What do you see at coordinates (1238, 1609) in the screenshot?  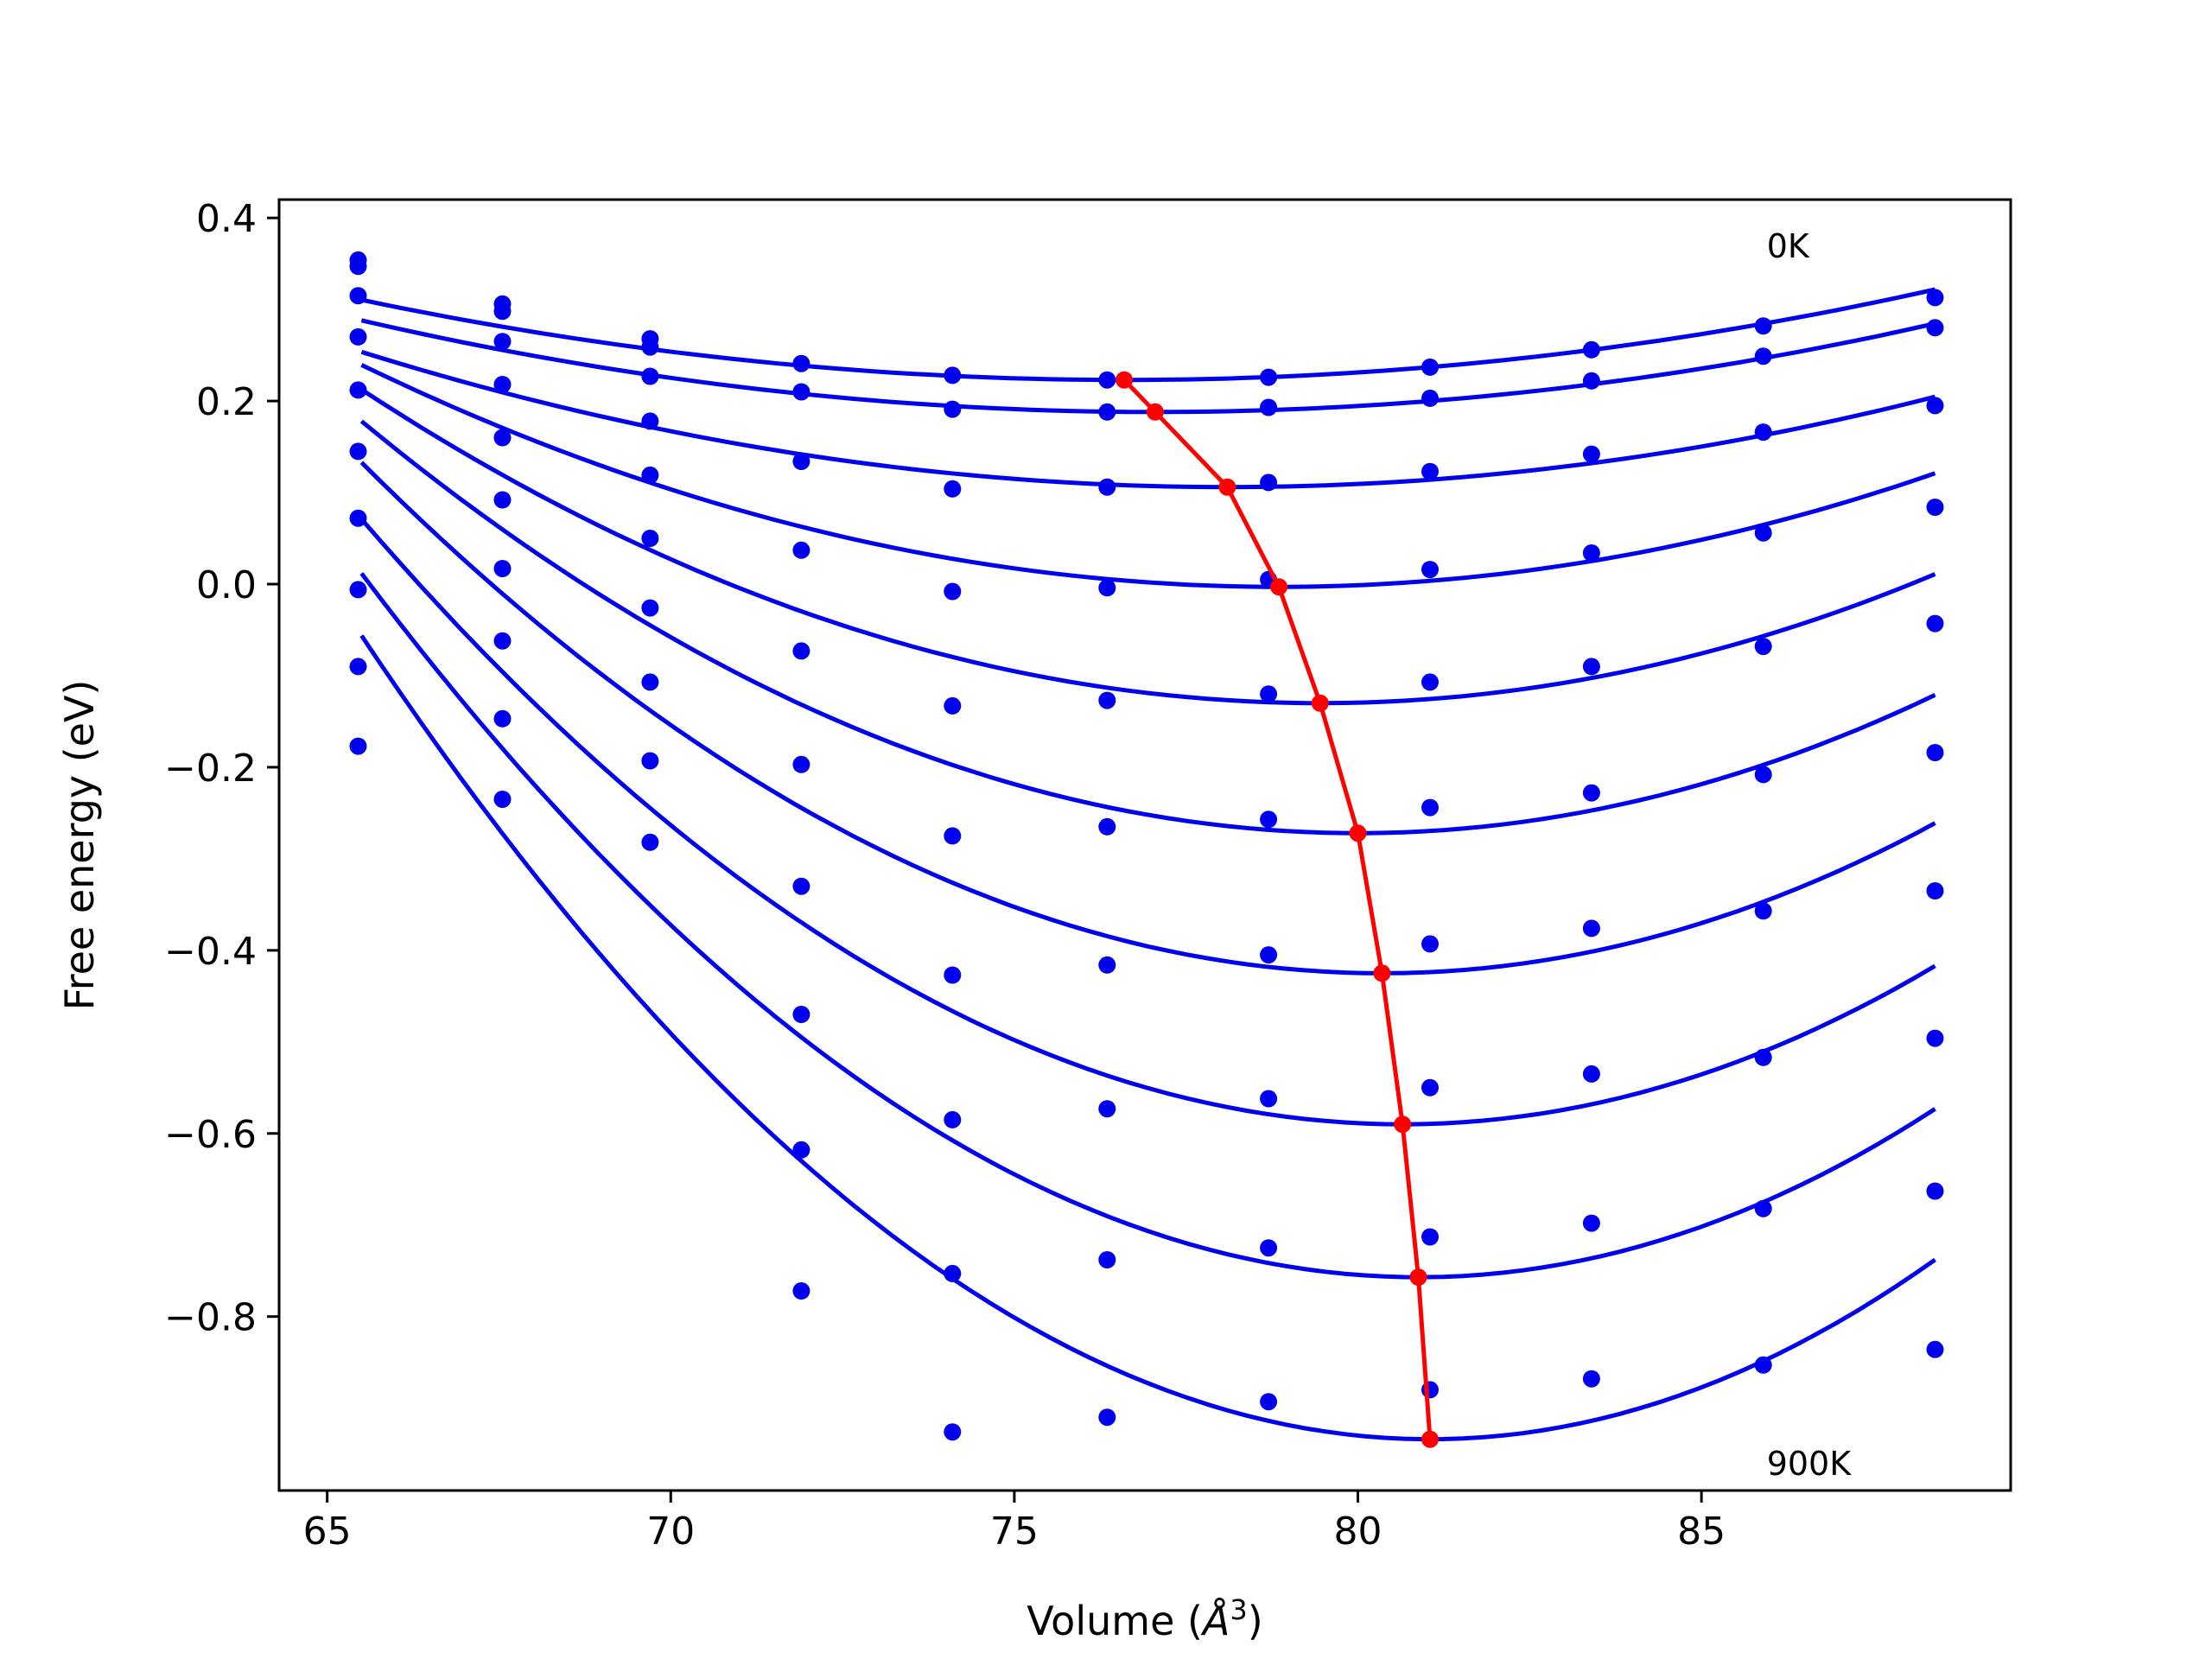 I see `x-axis-label-exponent: 3` at bounding box center [1238, 1609].